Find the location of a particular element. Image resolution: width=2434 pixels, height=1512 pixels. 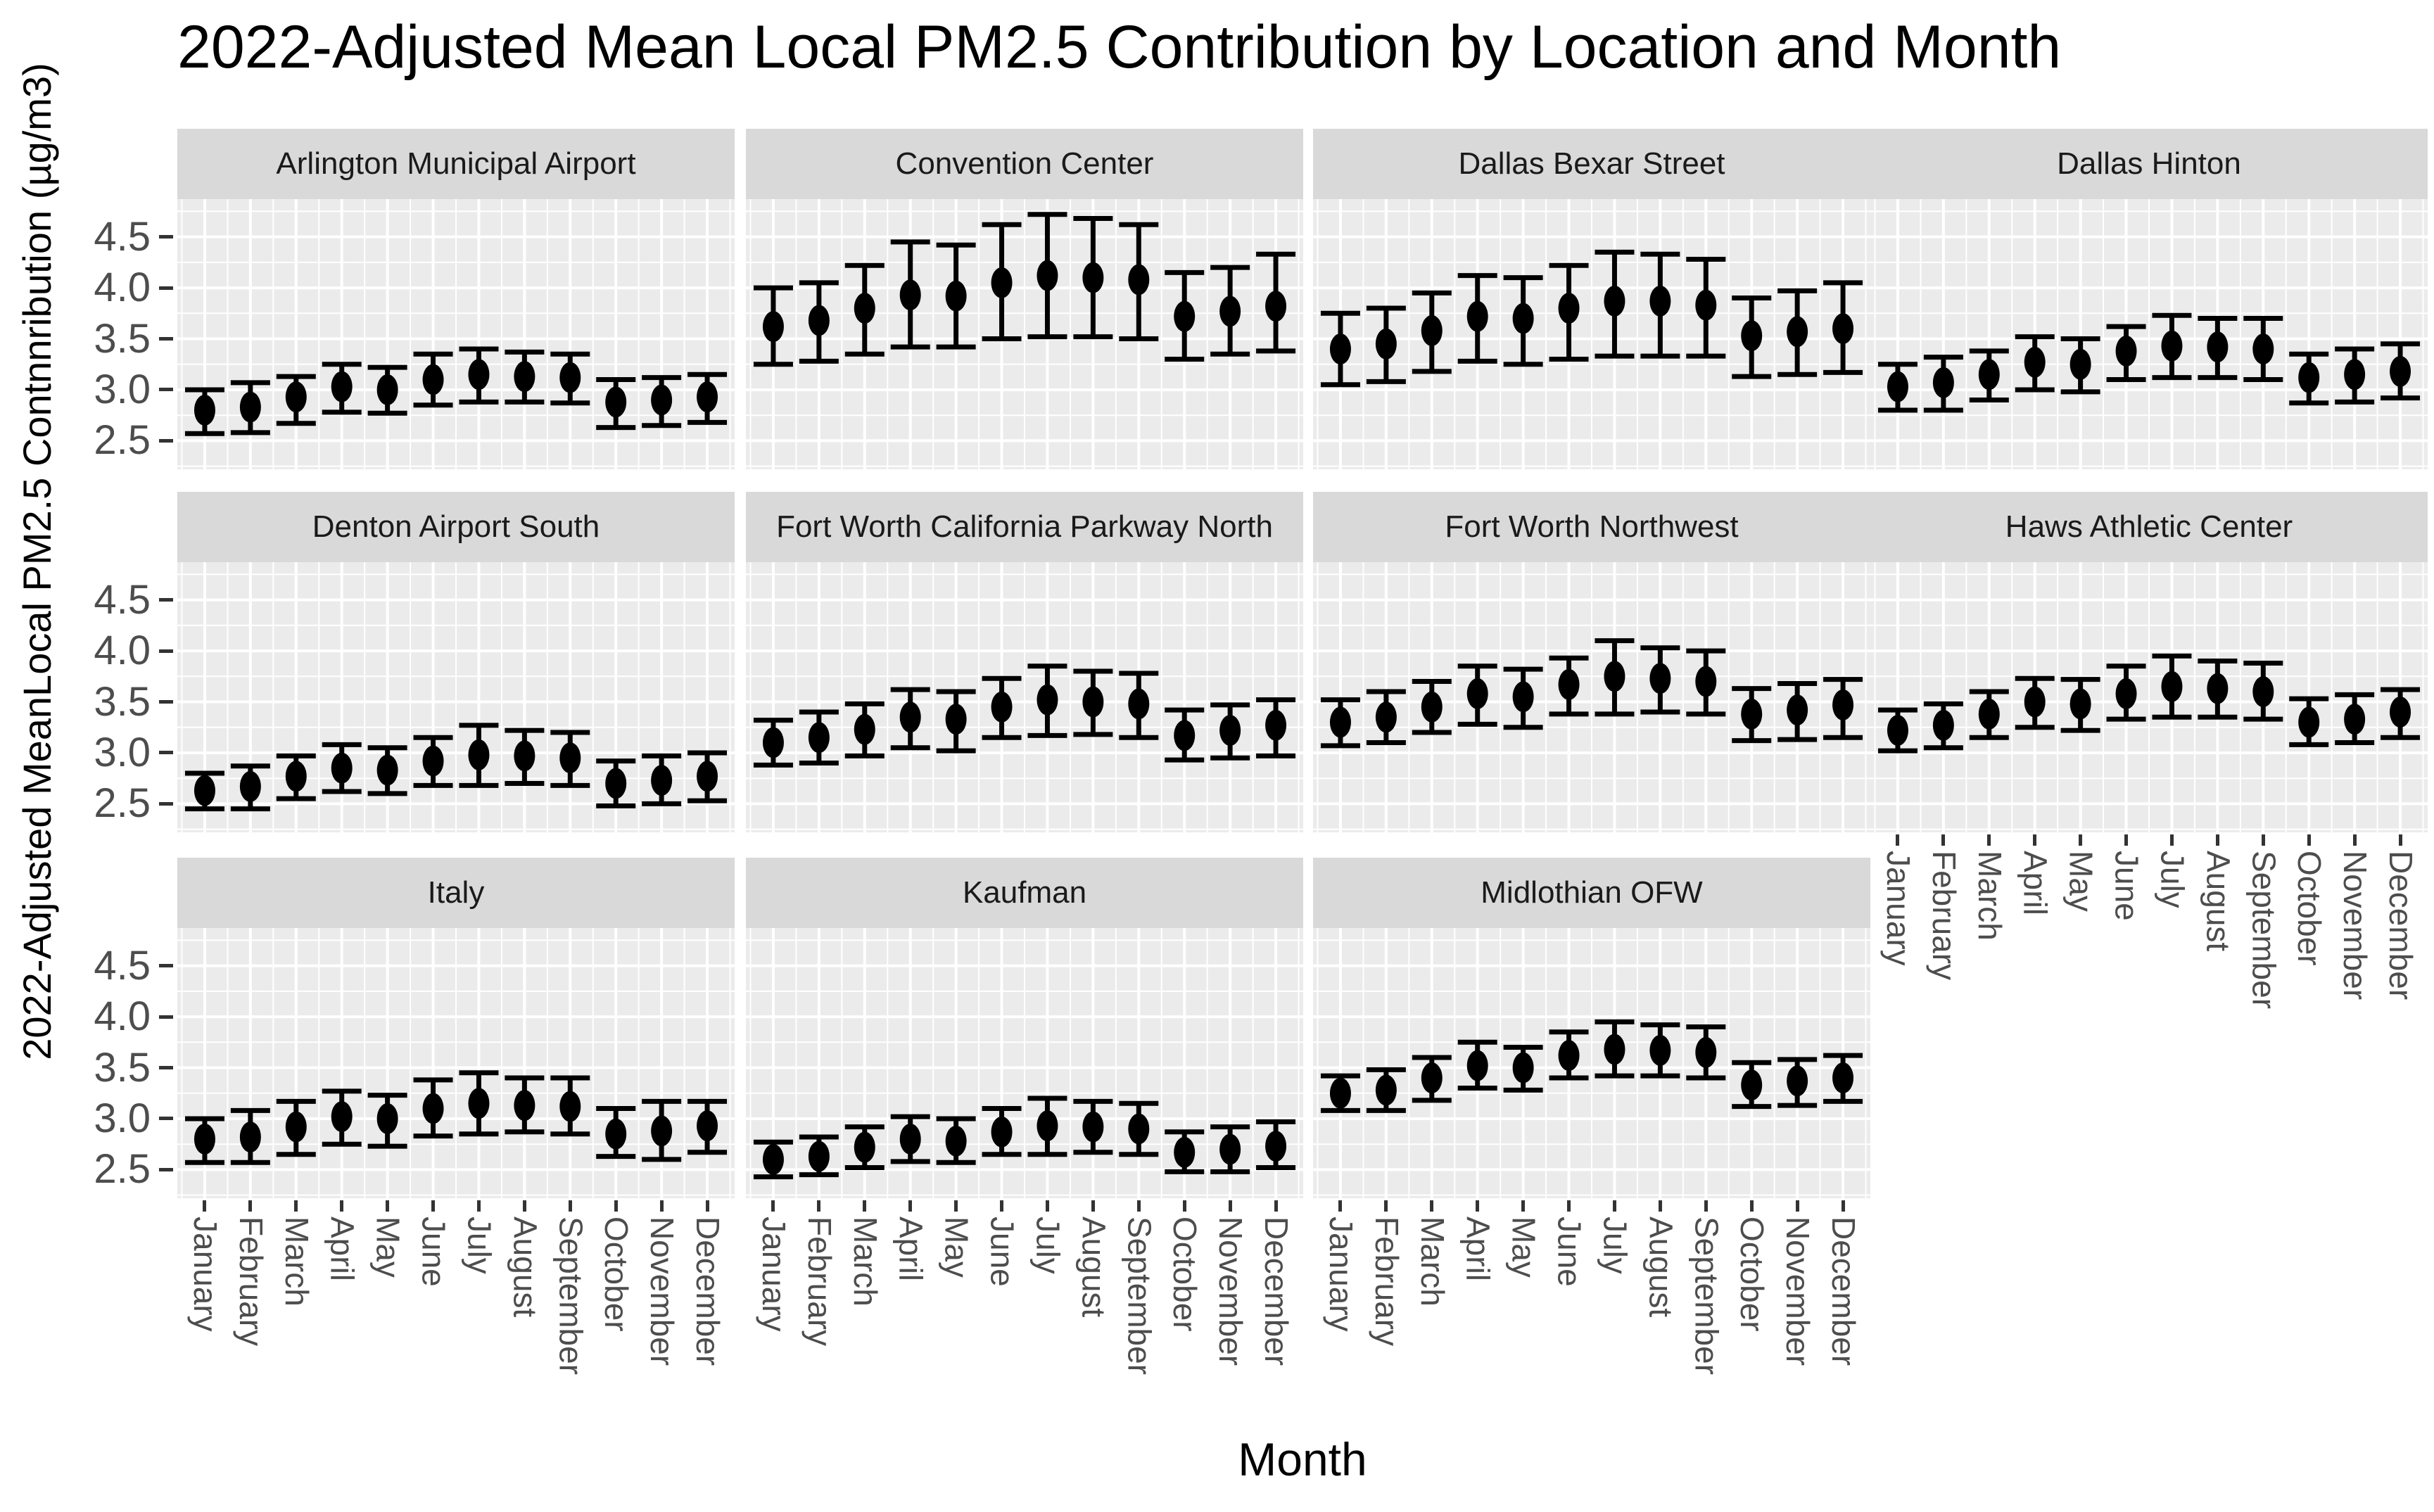

pointrange-february is located at coordinates (250, 787).